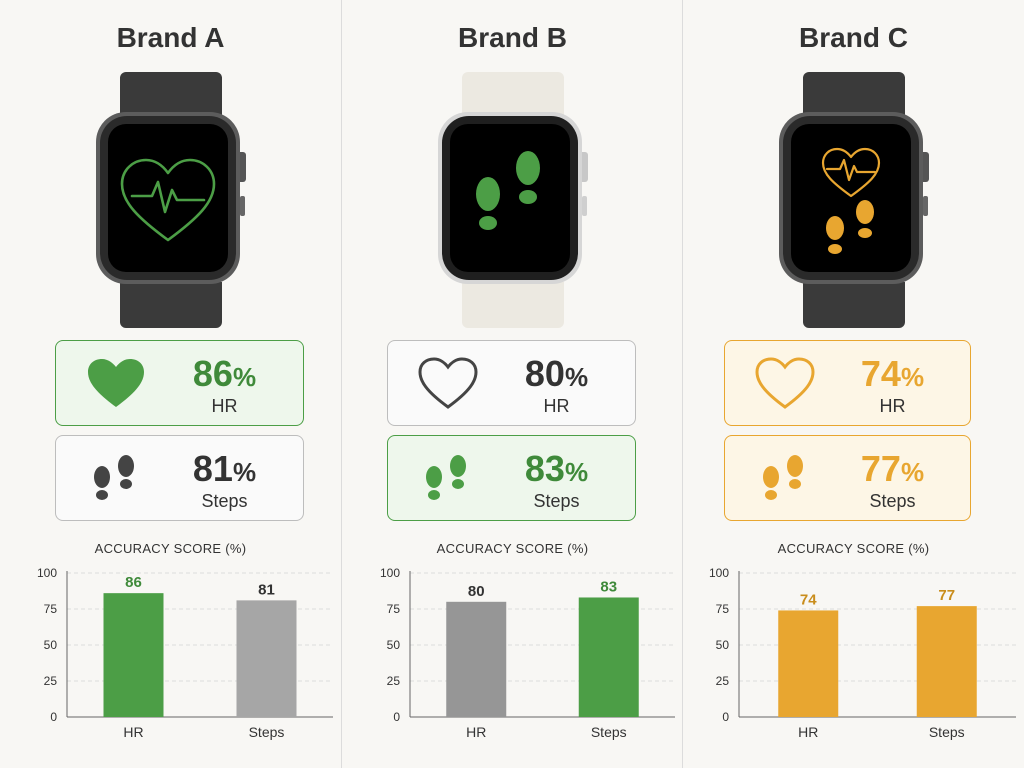 The image size is (1024, 768). I want to click on data-label: 80, so click(476, 591).